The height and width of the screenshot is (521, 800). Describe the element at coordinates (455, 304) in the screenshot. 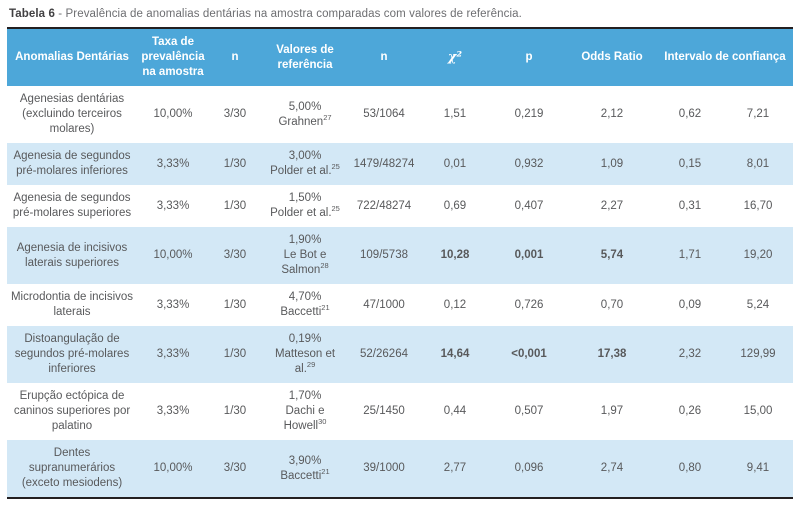

I see `chi-square-value: 0,12` at that location.